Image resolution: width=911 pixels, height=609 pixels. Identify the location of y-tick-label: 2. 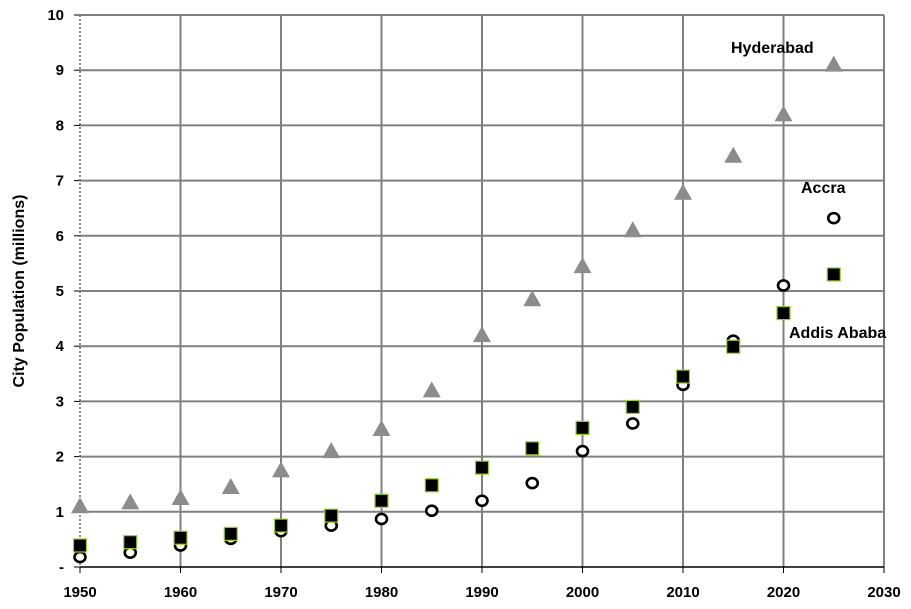
(60, 457).